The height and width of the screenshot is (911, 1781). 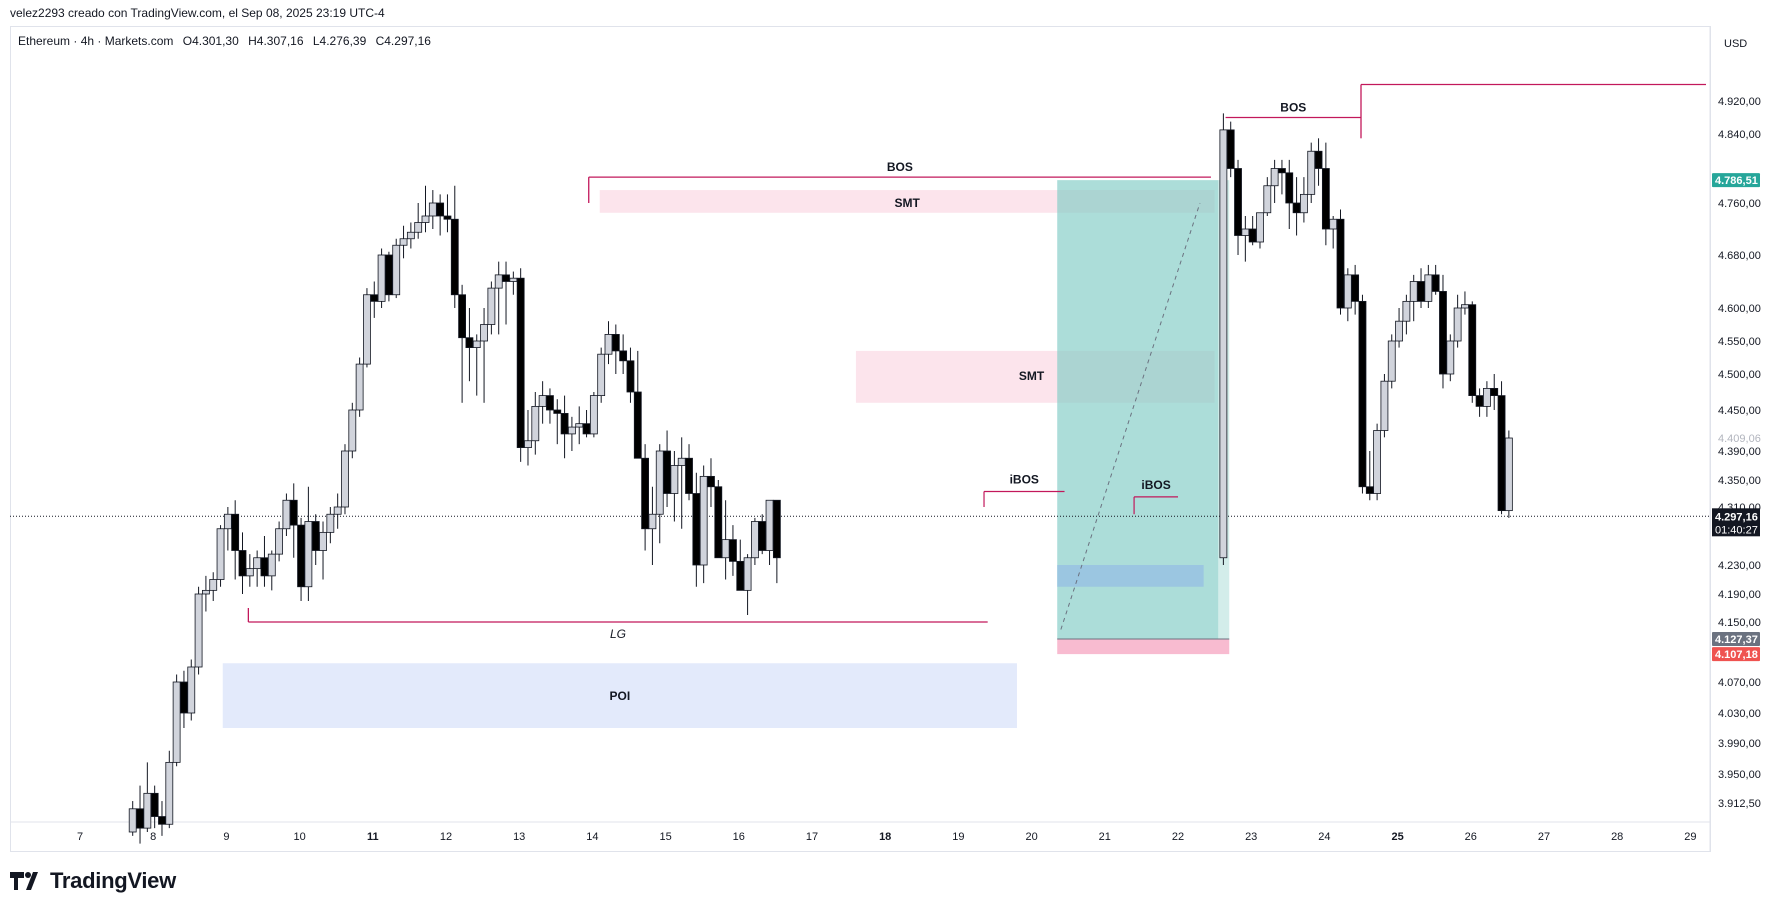 I want to click on stop-price-label-bg, so click(x=1736, y=654).